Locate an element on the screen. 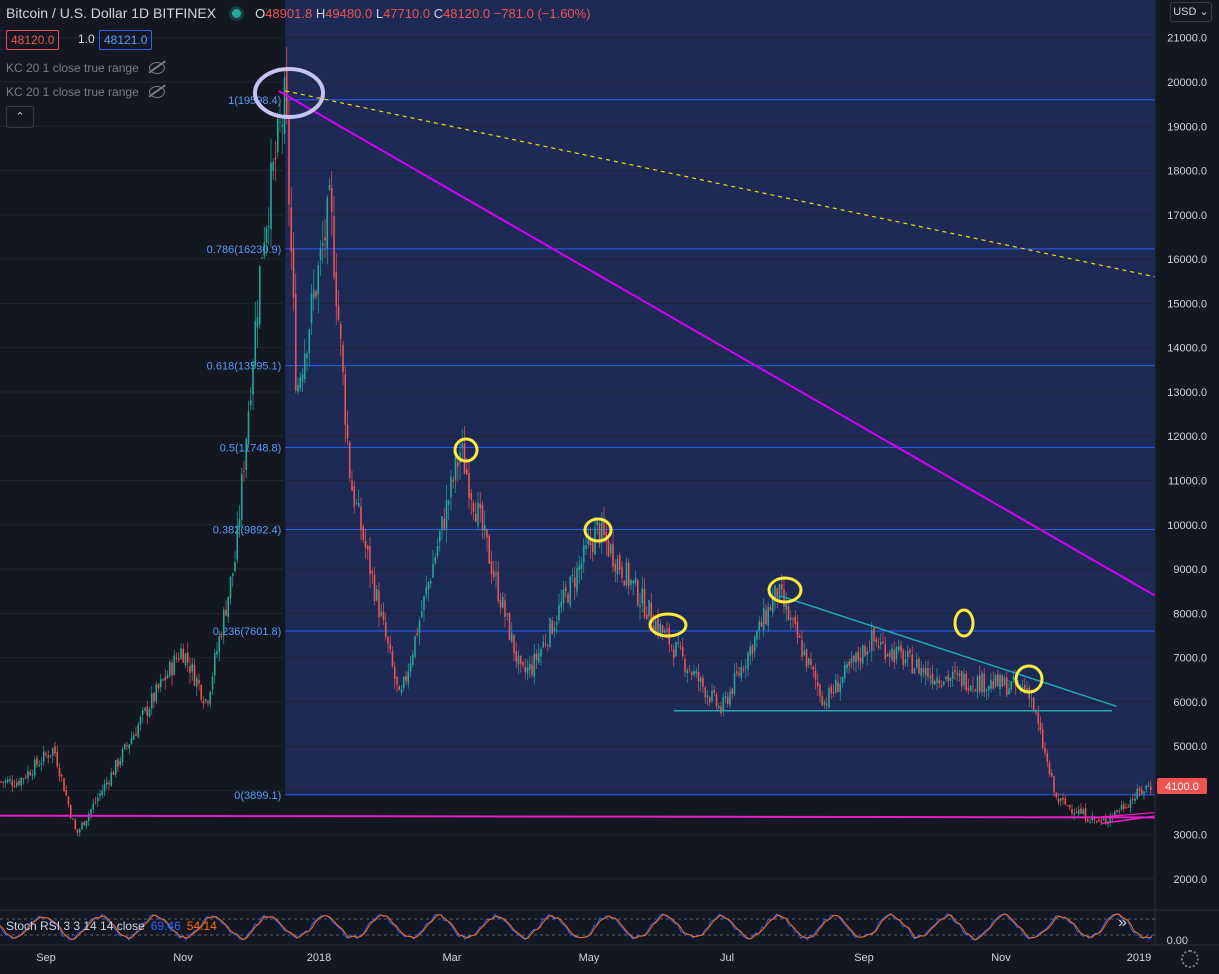 This screenshot has height=974, width=1219. time-tick-label: Sep is located at coordinates (46, 958).